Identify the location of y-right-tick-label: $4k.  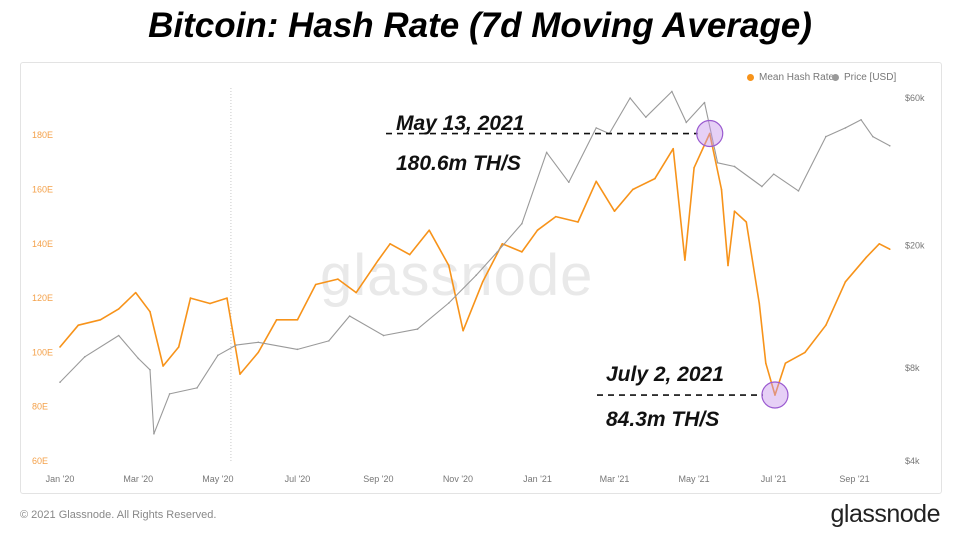
(912, 461).